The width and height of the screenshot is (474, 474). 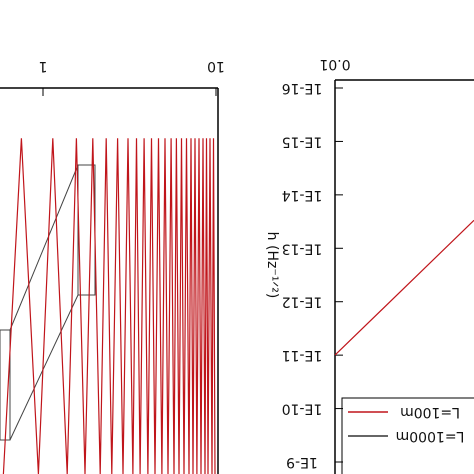 What do you see at coordinates (302, 462) in the screenshot?
I see `y-tick-label: 1E-9` at bounding box center [302, 462].